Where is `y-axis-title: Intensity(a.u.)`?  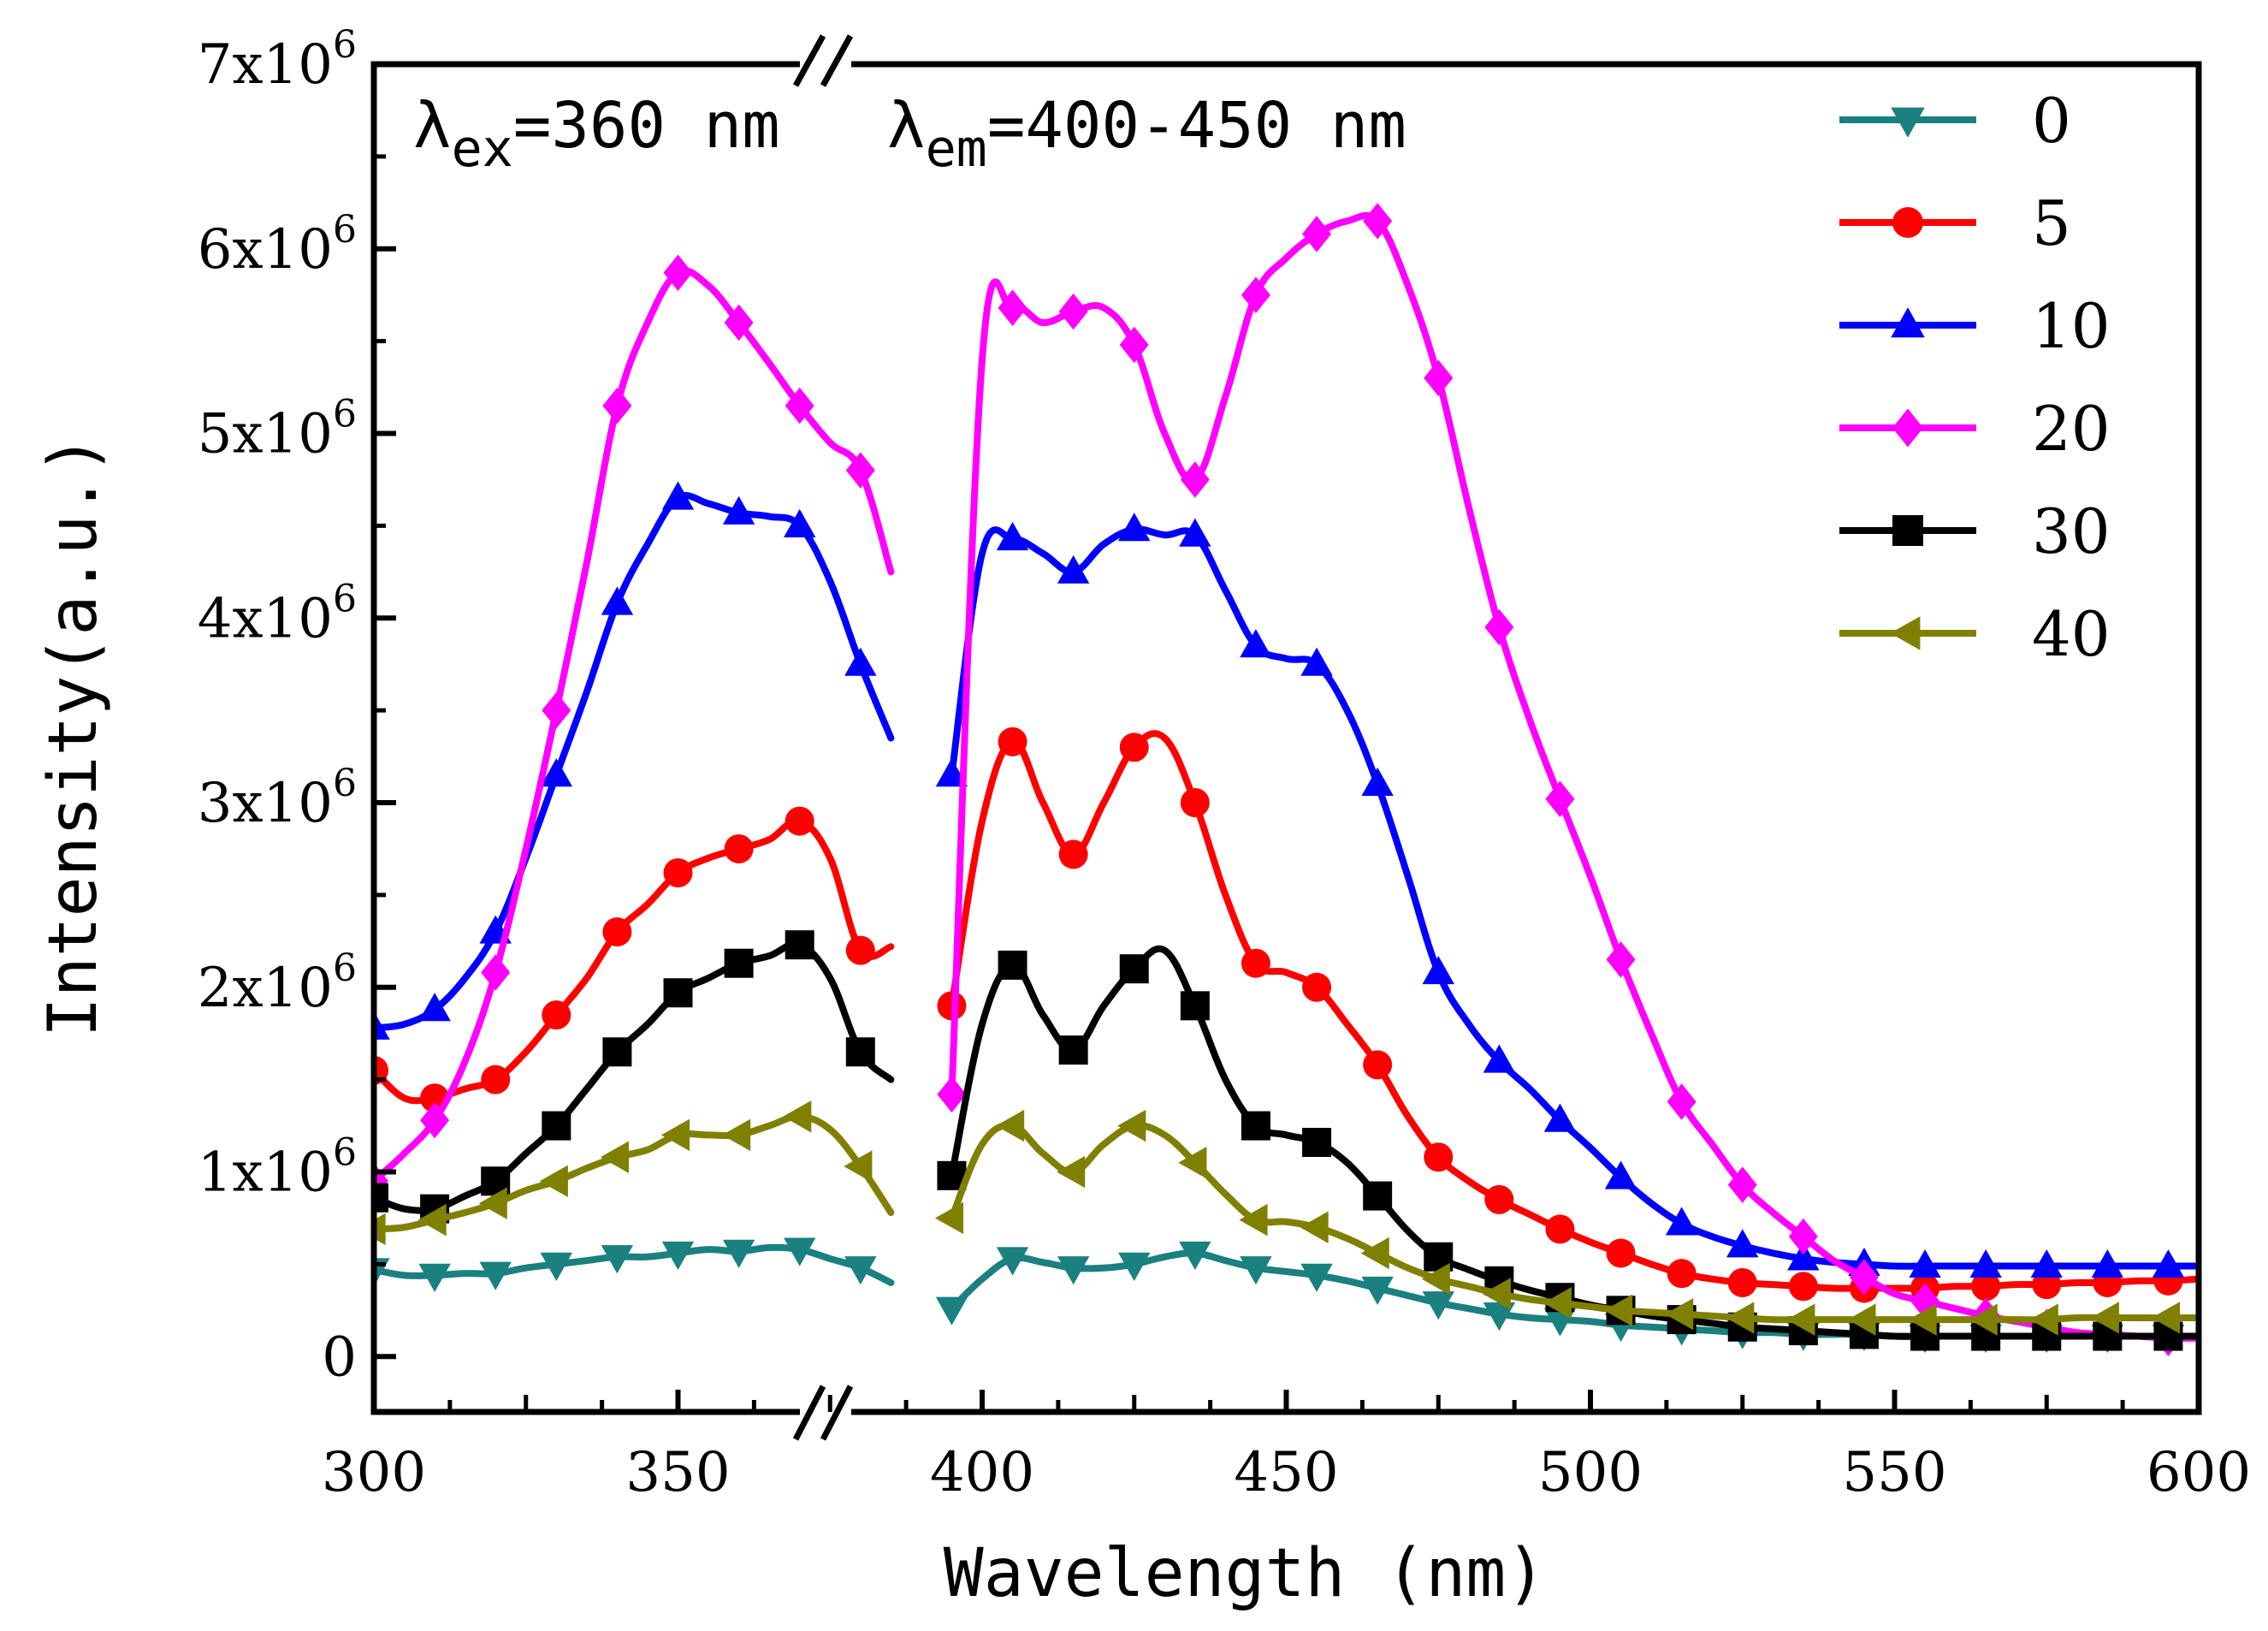 y-axis-title: Intensity(a.u.) is located at coordinates (73, 736).